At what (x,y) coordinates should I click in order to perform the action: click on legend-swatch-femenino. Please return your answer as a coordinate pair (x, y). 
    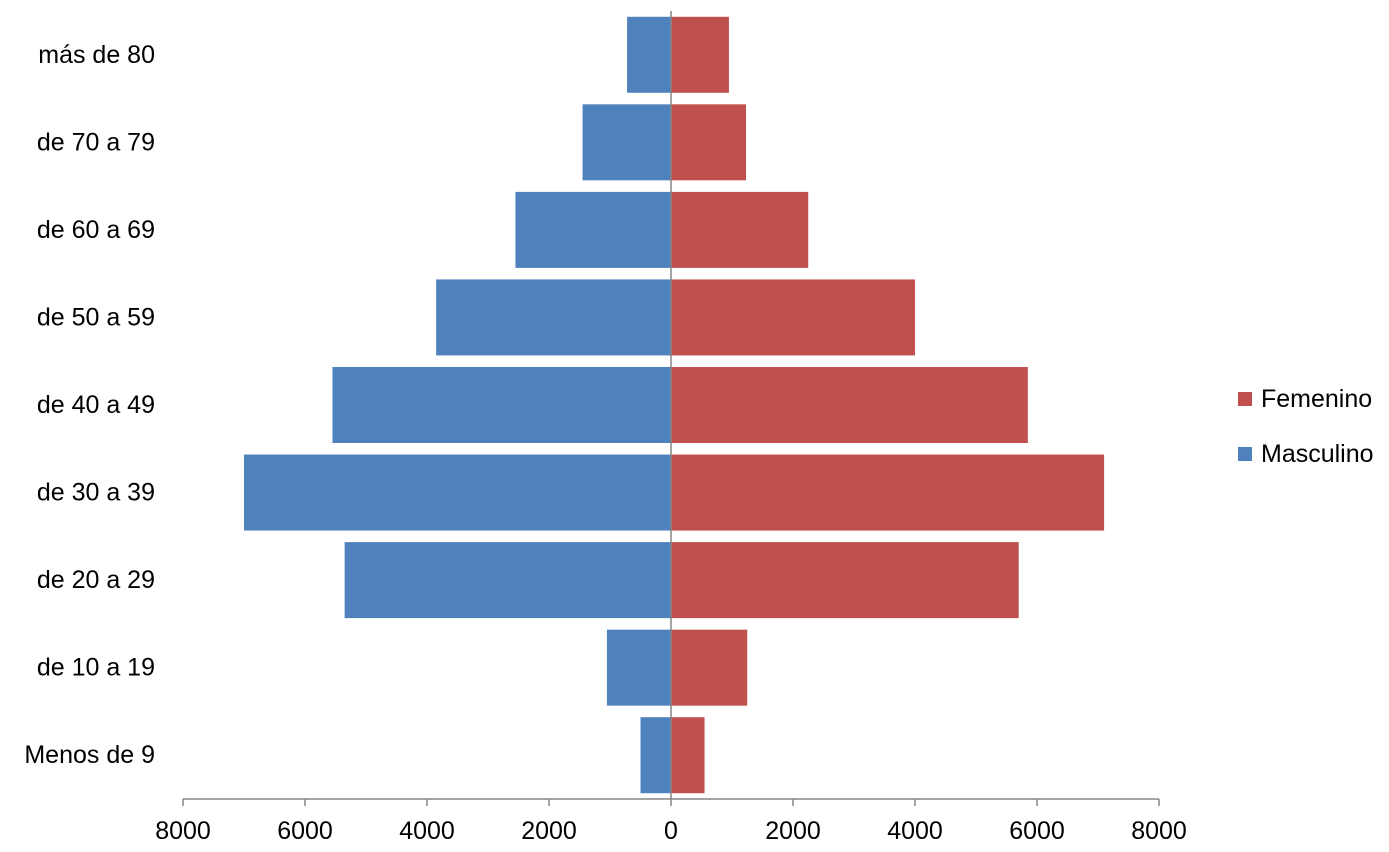
    Looking at the image, I should click on (1245, 399).